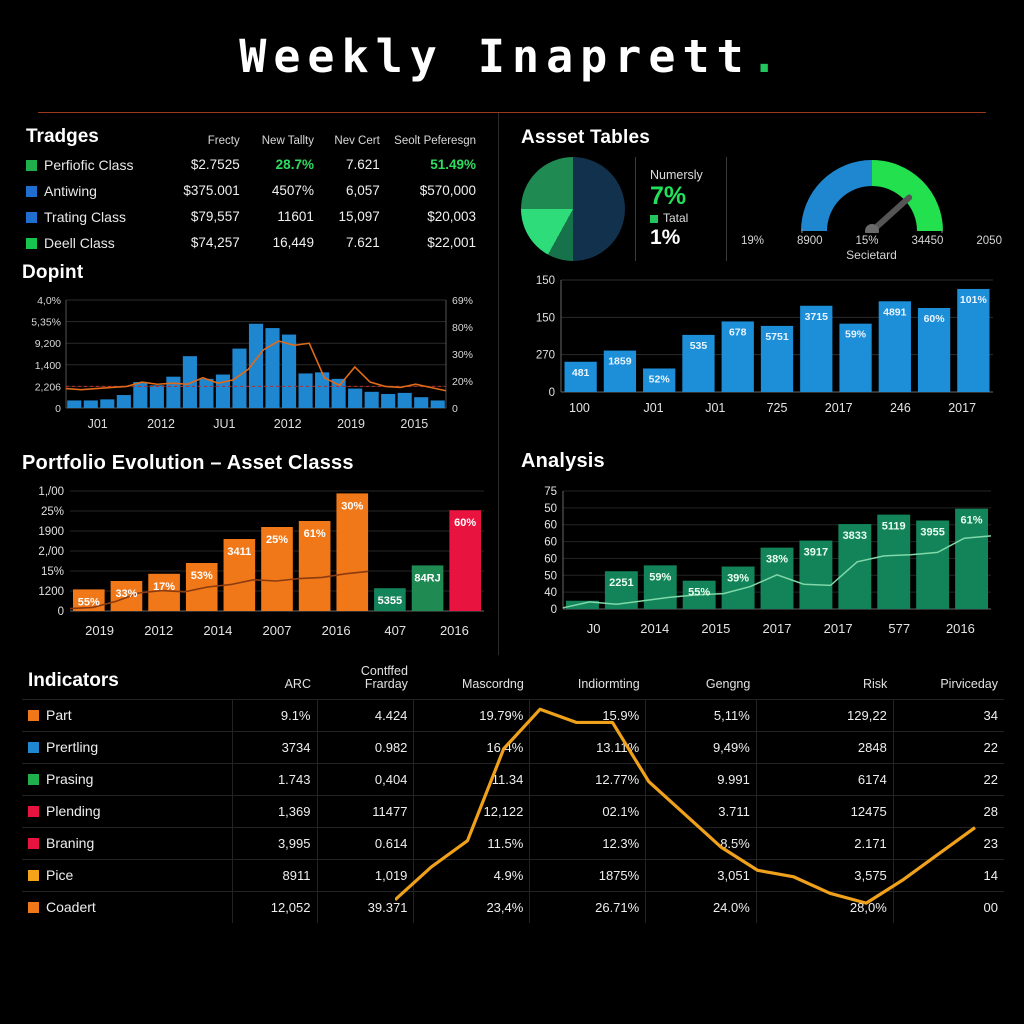 The width and height of the screenshot is (1024, 1024). What do you see at coordinates (824, 843) in the screenshot?
I see `indicator-cell-5: 2.171` at bounding box center [824, 843].